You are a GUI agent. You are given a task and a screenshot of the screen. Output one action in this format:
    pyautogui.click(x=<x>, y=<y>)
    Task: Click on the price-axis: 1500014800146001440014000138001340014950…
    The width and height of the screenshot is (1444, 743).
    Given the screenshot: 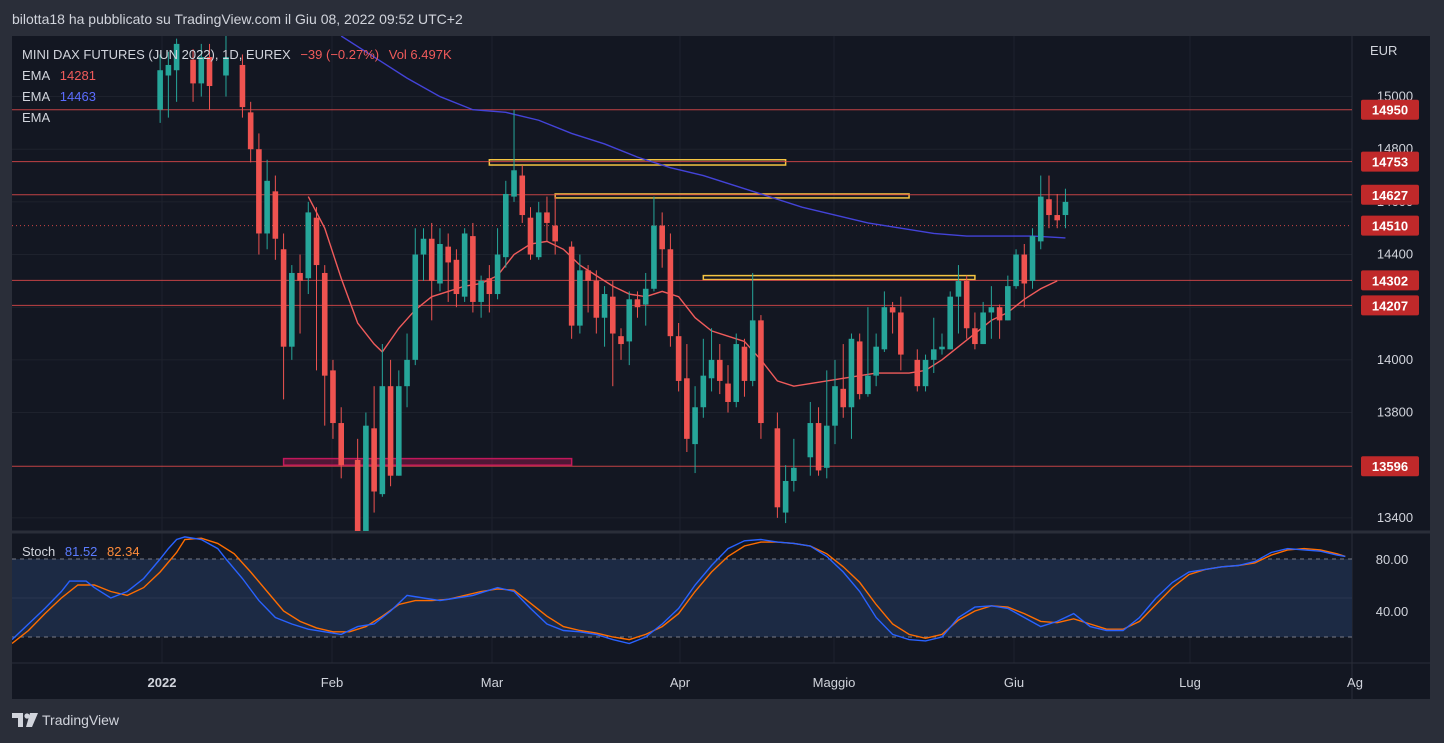 What is the action you would take?
    pyautogui.click(x=1390, y=354)
    